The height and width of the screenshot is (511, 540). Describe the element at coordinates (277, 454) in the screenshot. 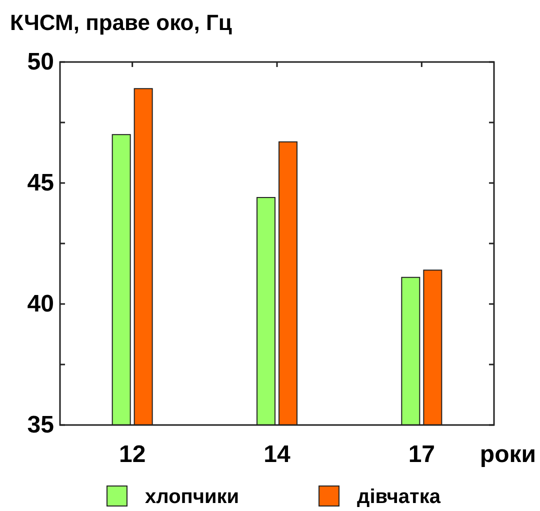

I see `x-tick-label: 14` at that location.